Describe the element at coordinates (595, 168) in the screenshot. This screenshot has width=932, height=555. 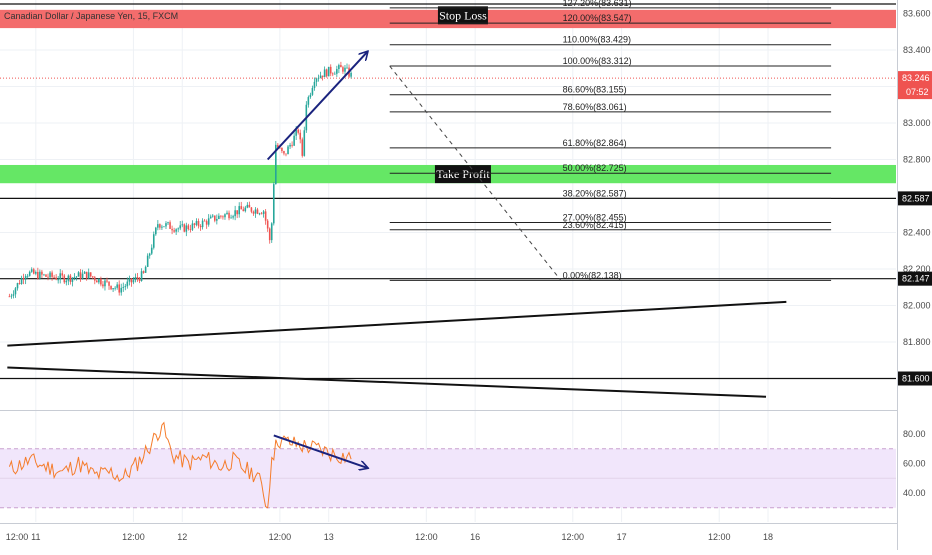
I see `fib-level-label: 50.00%(82.725)` at that location.